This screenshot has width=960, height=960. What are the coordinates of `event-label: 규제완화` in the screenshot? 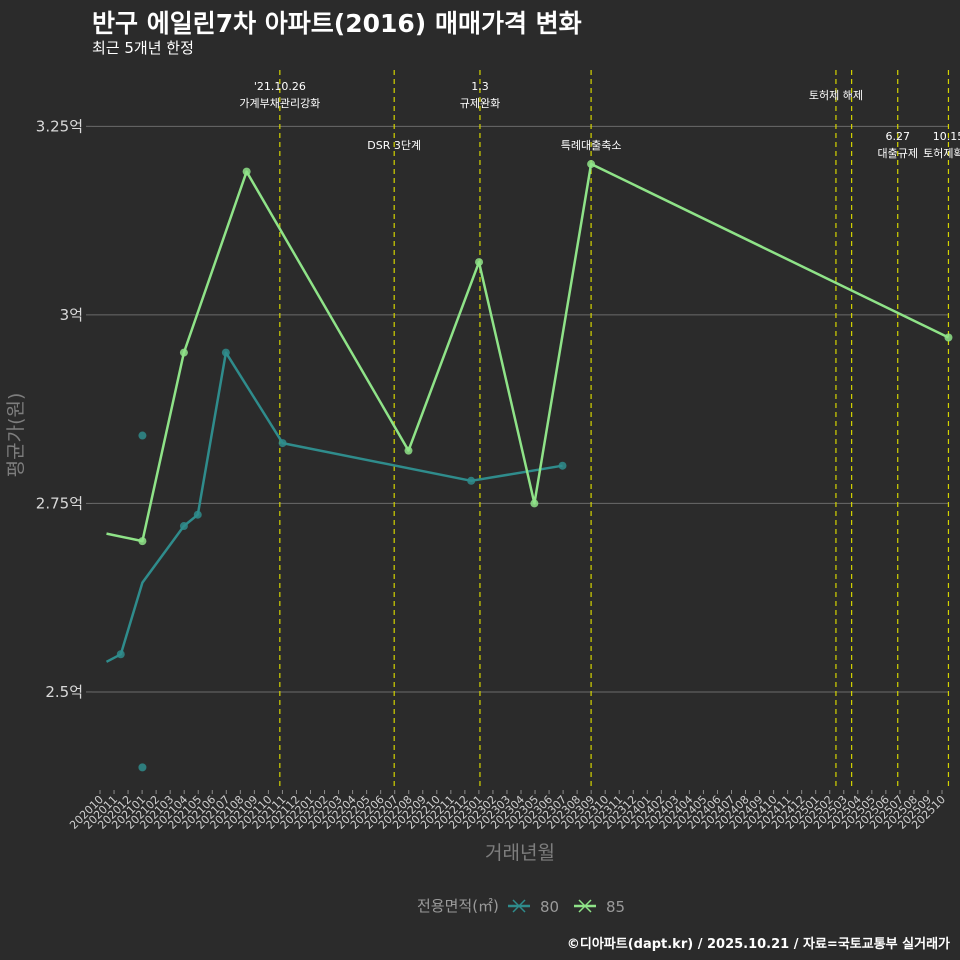 It's located at (480, 103).